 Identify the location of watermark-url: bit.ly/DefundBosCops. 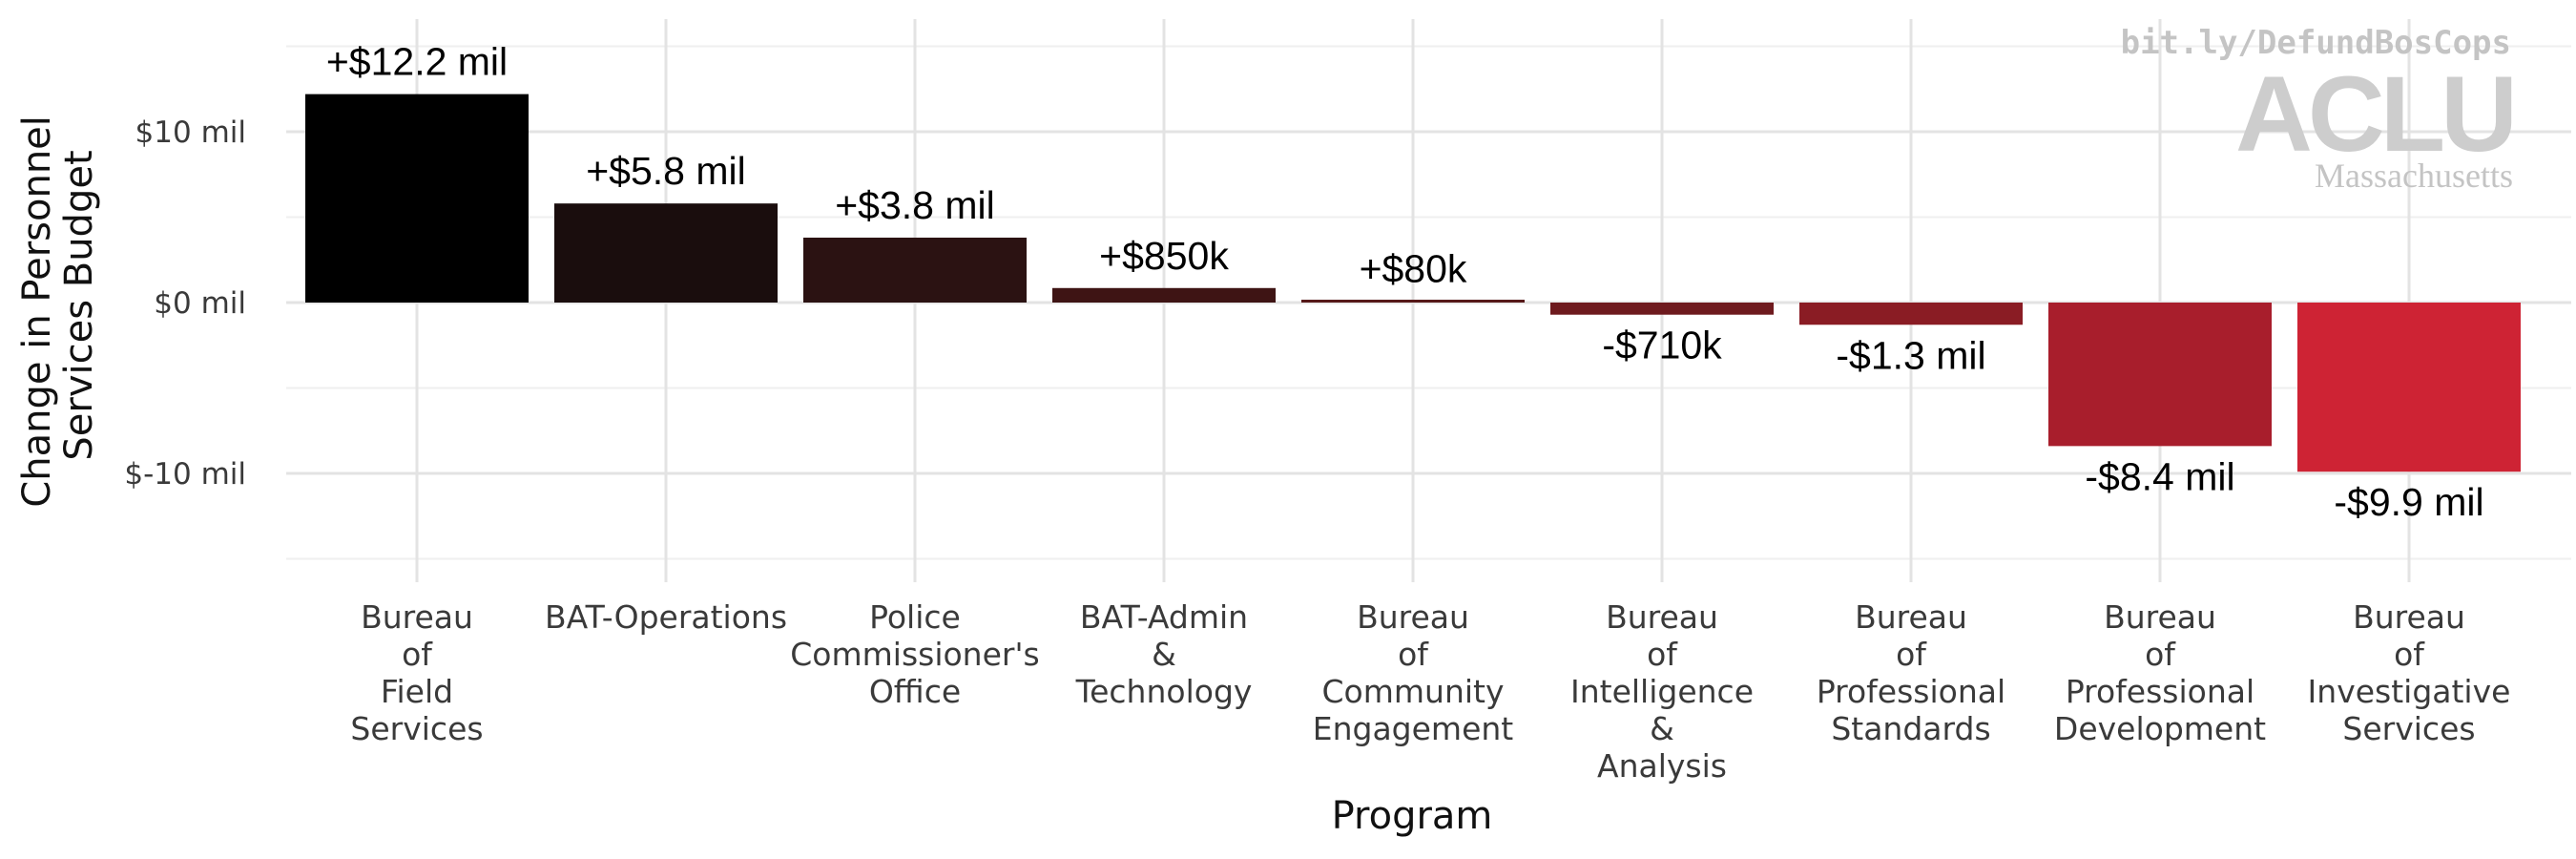
(2316, 43).